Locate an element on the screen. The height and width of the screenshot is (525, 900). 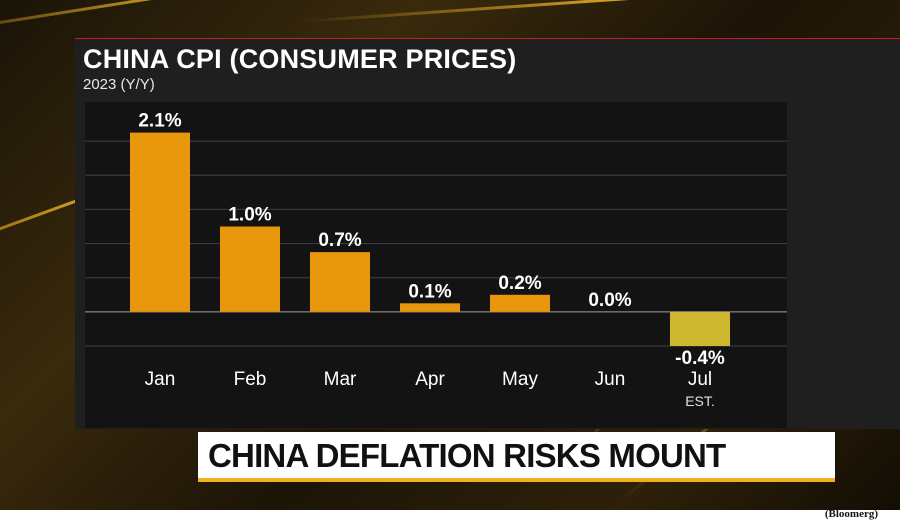
light-streak is located at coordinates (599, 11).